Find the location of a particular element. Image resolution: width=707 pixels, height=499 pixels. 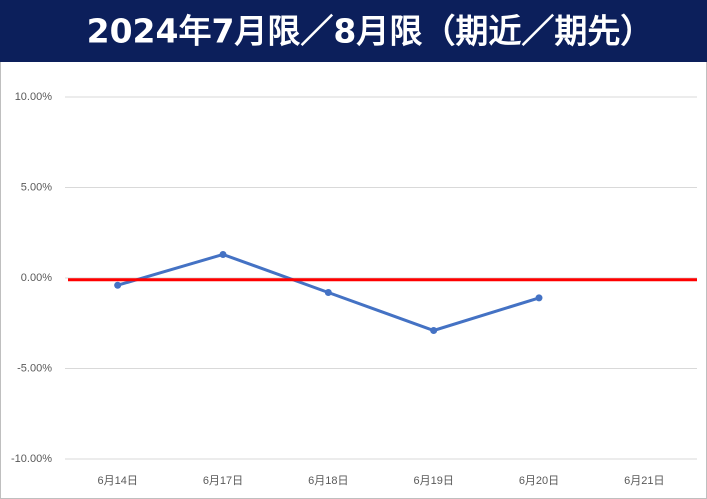

y-tick-label: 5.00% is located at coordinates (36, 187).